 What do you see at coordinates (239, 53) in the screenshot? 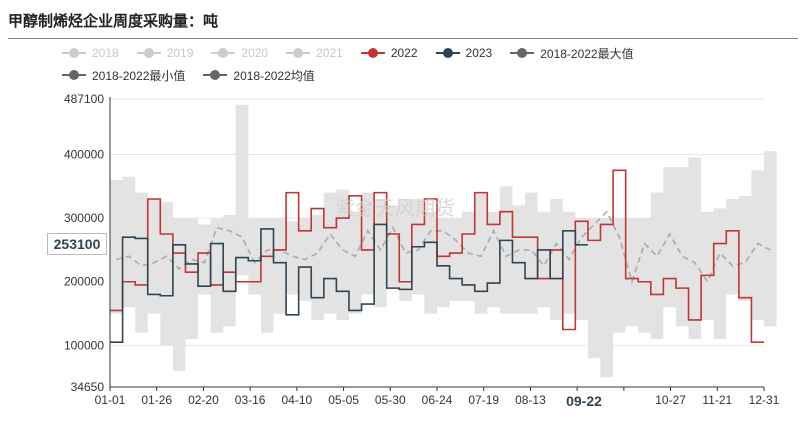
I see `legend-item: 2020` at bounding box center [239, 53].